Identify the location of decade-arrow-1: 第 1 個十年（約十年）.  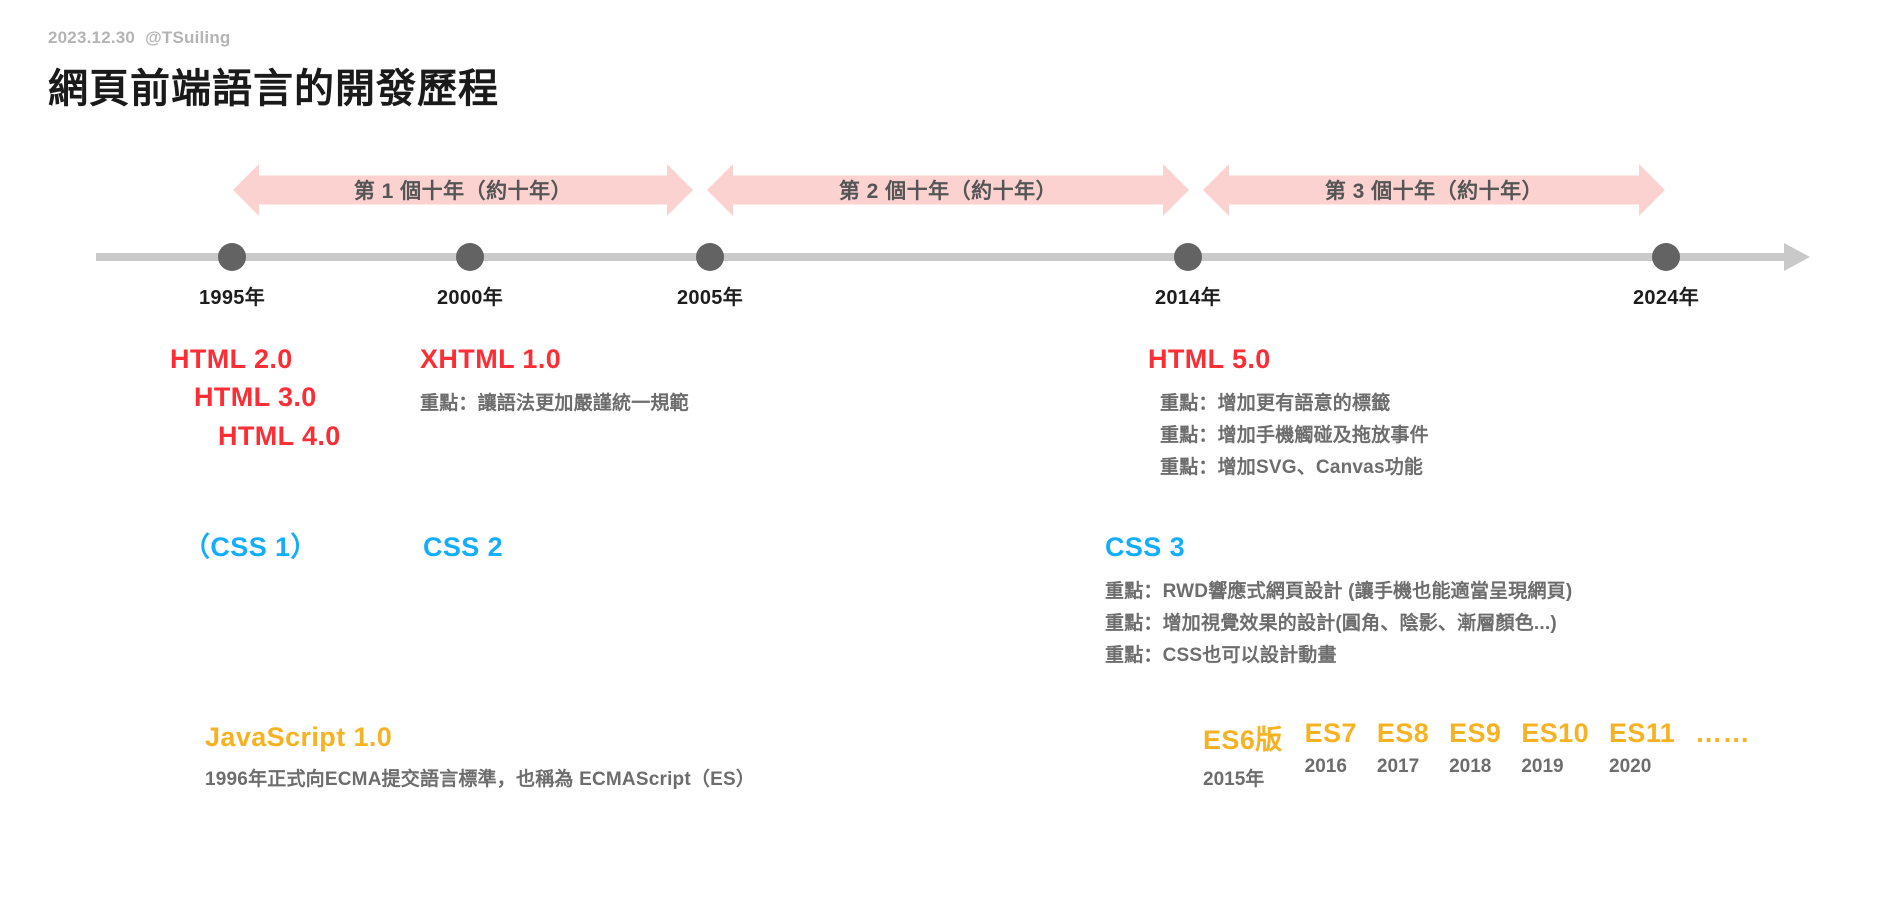
(463, 190).